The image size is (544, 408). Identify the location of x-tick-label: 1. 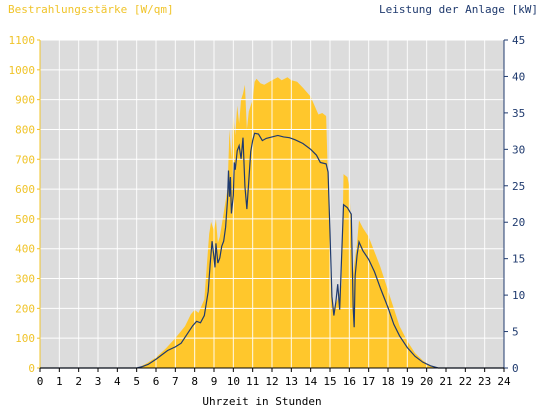
(59, 381).